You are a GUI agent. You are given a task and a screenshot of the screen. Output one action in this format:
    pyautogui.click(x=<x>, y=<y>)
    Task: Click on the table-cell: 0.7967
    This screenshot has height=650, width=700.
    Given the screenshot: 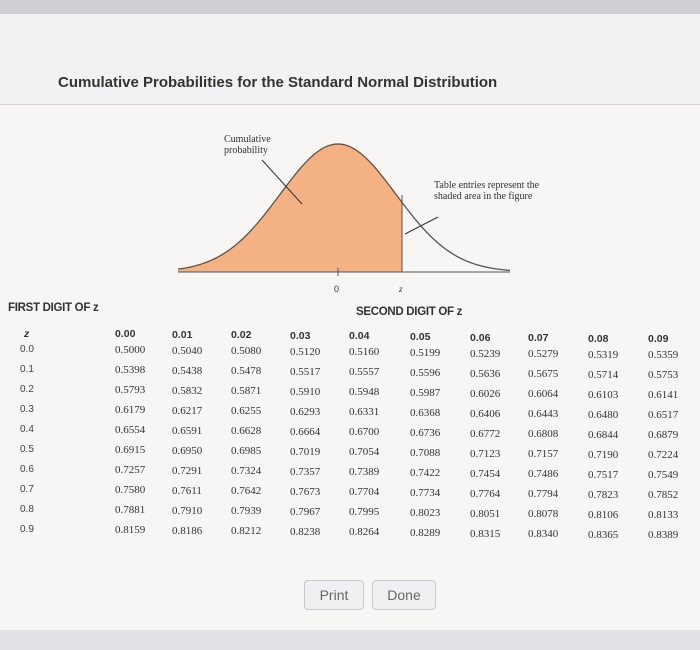 What is the action you would take?
    pyautogui.click(x=305, y=512)
    